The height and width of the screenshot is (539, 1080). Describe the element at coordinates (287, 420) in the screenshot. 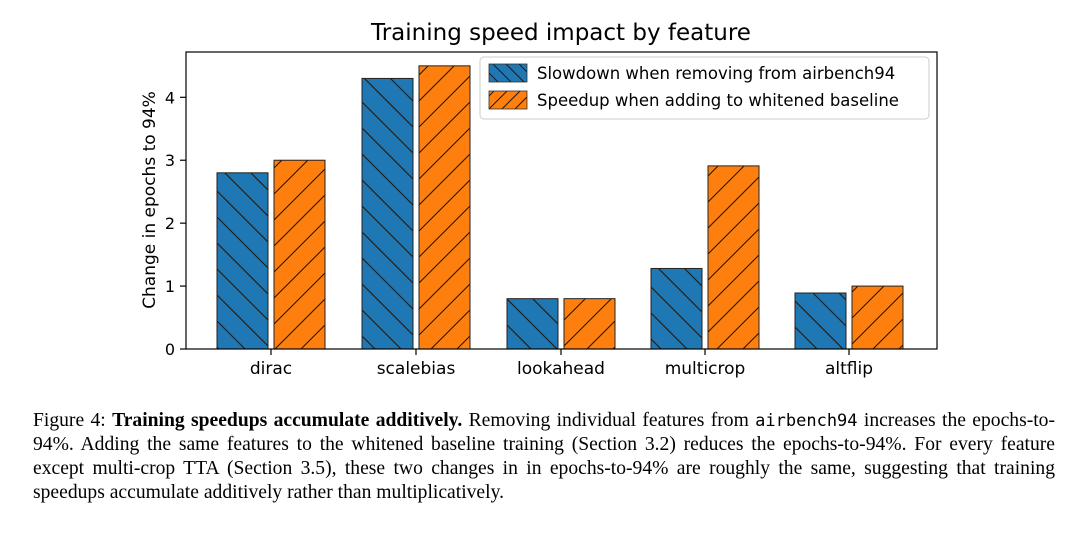

I see `caption-bold-title: Training speedups accumulate additively.` at that location.